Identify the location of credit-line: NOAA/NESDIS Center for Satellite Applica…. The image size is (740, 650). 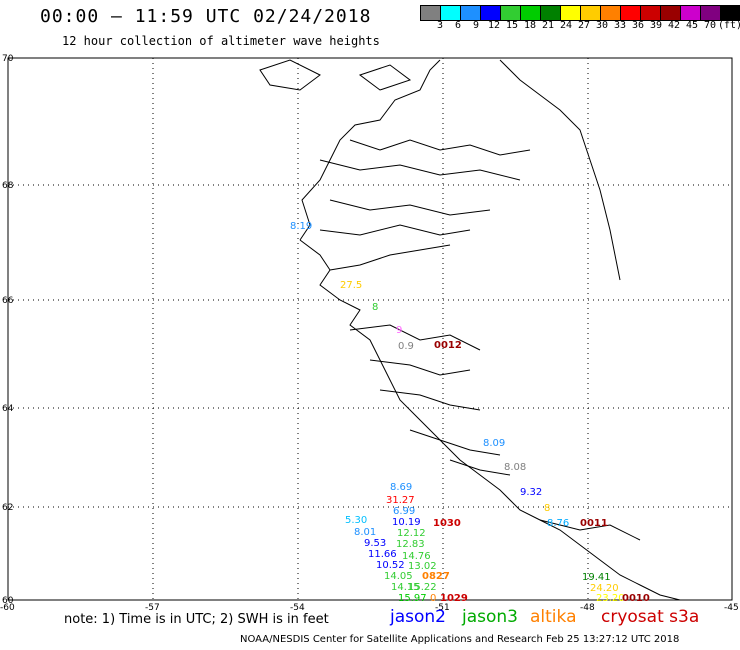
(460, 639).